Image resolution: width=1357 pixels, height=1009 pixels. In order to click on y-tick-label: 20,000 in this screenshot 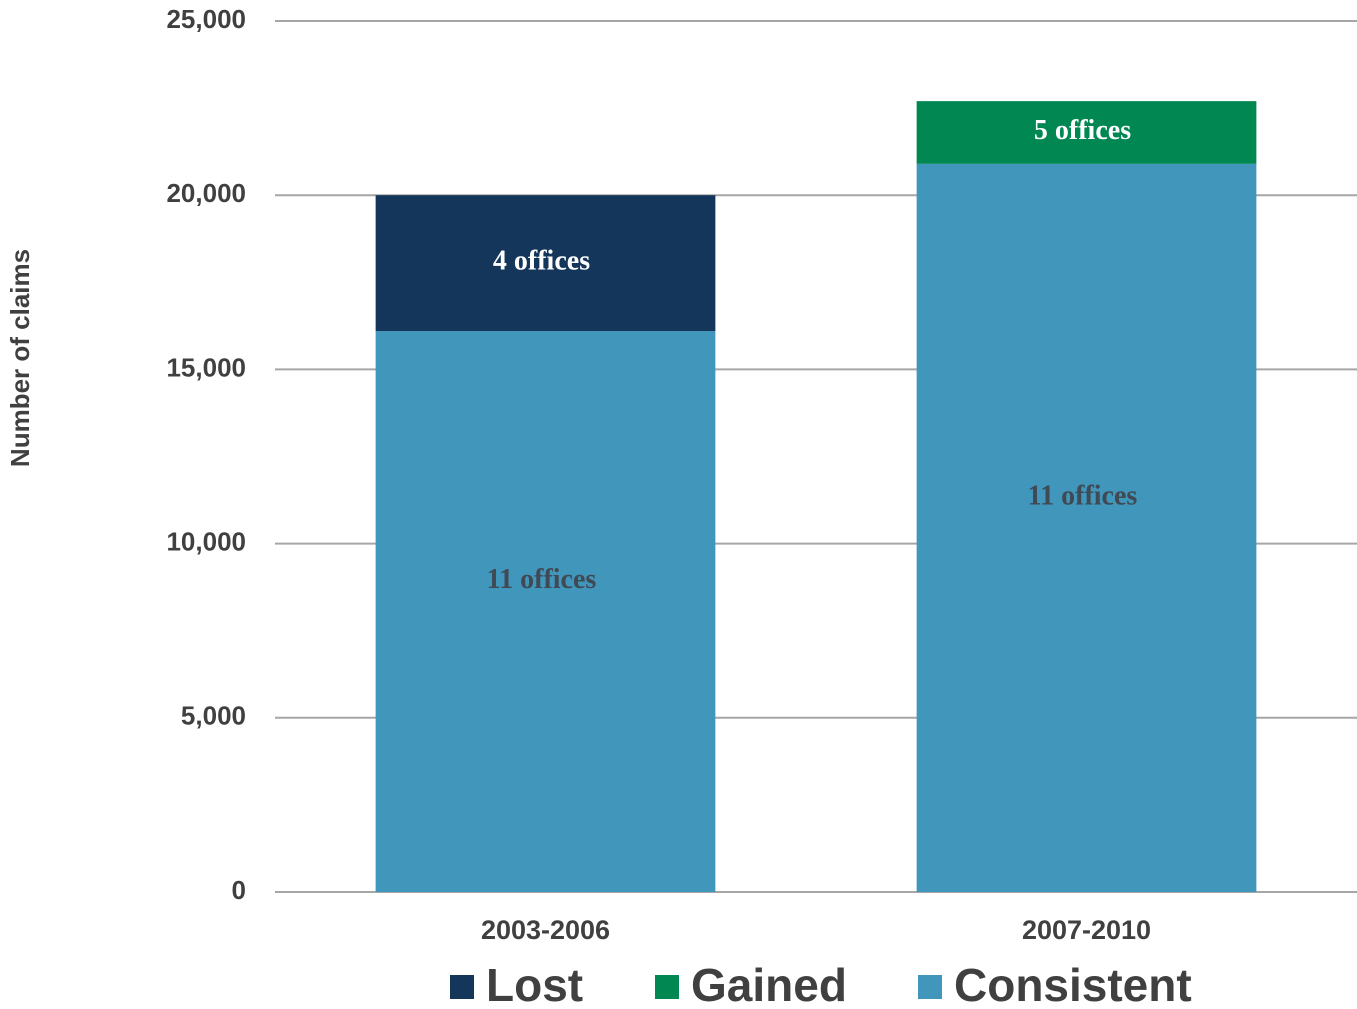, I will do `click(206, 193)`.